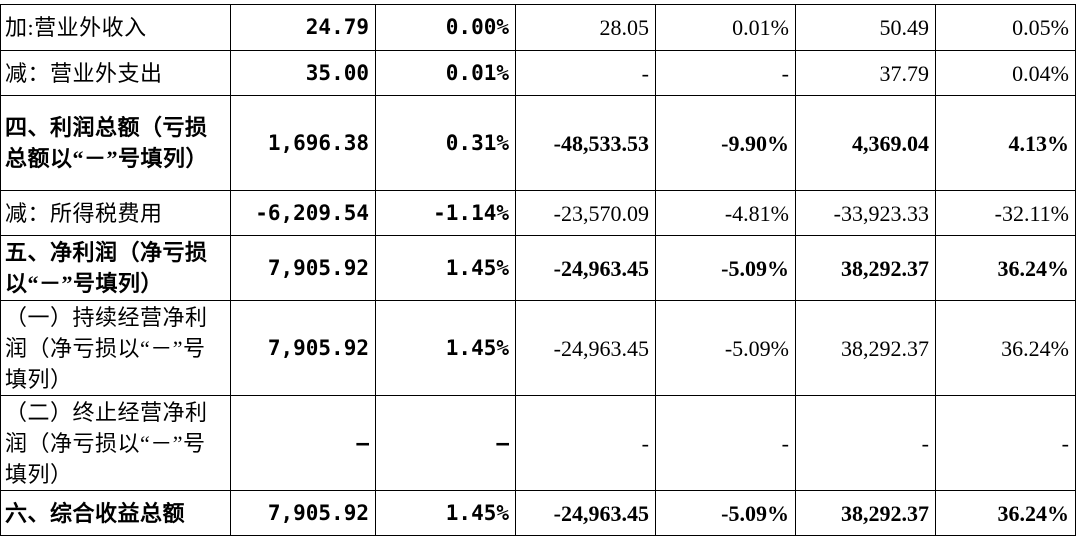 This screenshot has width=1080, height=540. I want to click on row-label: （二）终止经营净利润（净亏损以“－”号填列）, so click(115, 443).